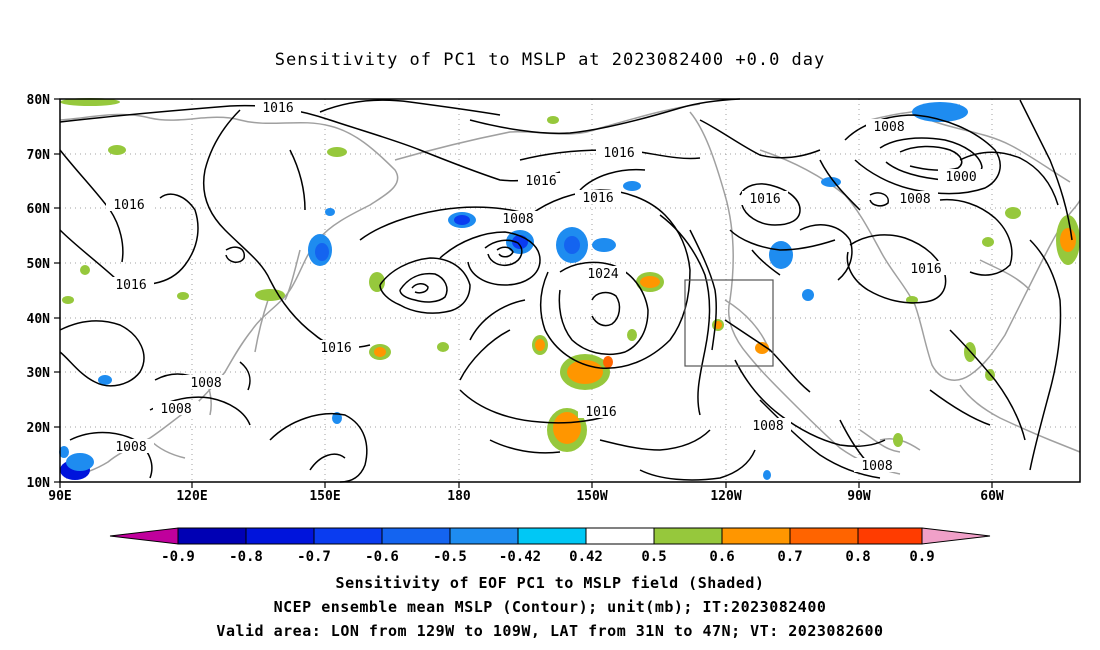 The image size is (1100, 650). Describe the element at coordinates (59, 496) in the screenshot. I see `lon-tick-label: 90E` at that location.